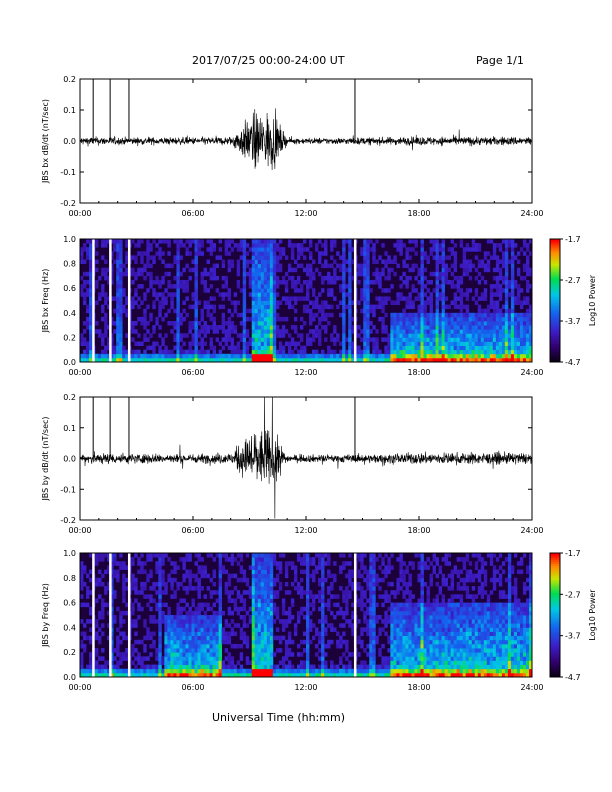 This screenshot has width=612, height=792. I want to click on panel-2-ytick-label: -0.1, so click(68, 489).